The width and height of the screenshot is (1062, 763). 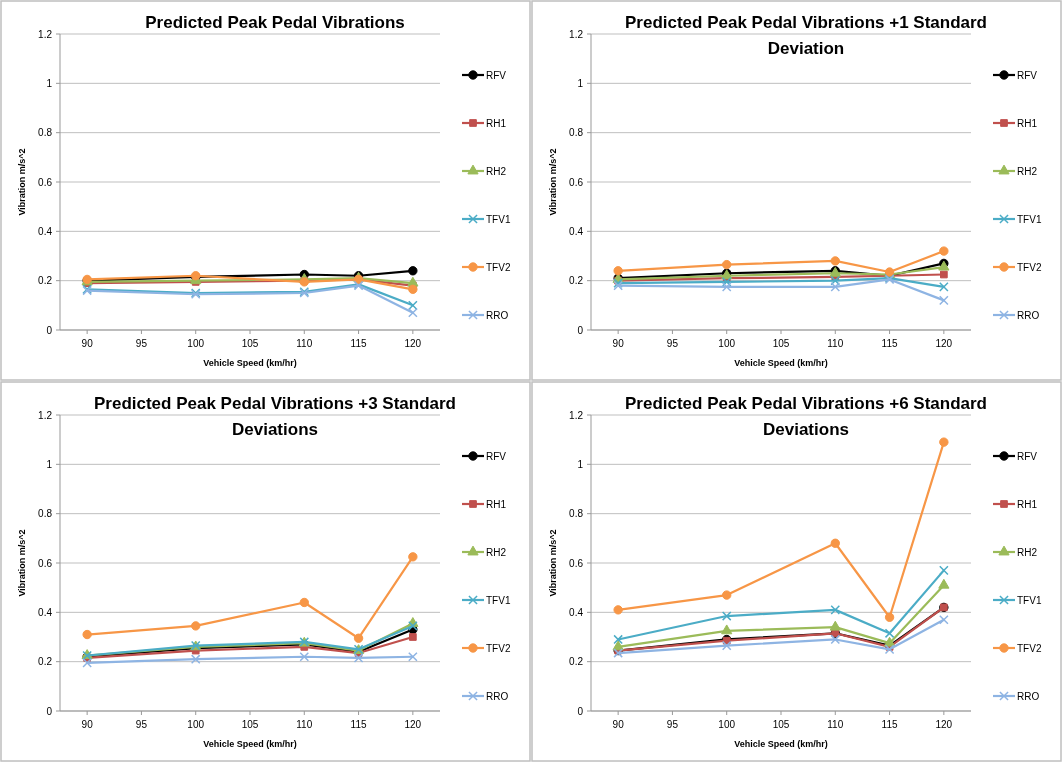 What do you see at coordinates (806, 35) in the screenshot?
I see `chart-title: Predicted Peak Pedal Vibrations +1 Standard Deviation` at bounding box center [806, 35].